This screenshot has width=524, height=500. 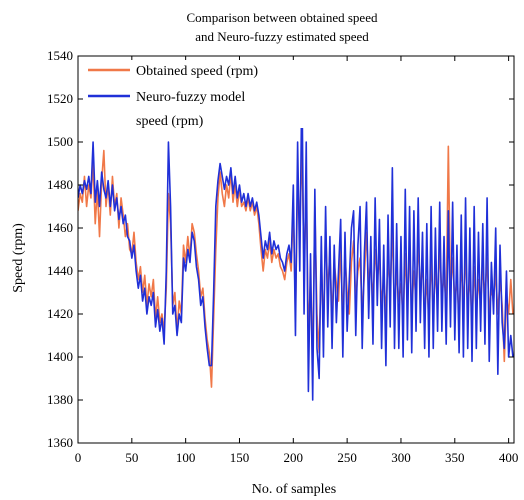 What do you see at coordinates (60, 399) in the screenshot?
I see `y-tick-label: 1380` at bounding box center [60, 399].